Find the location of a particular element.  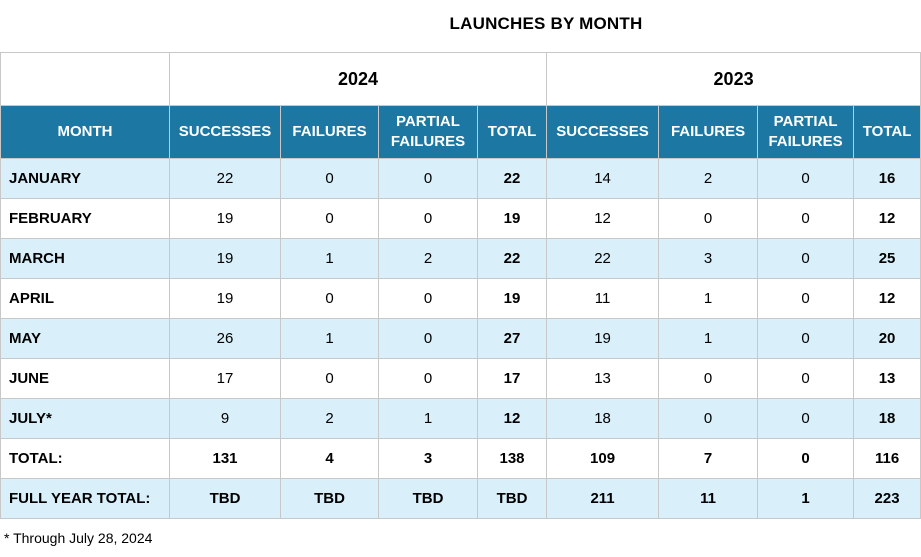

month-cell: APRIL is located at coordinates (85, 298).